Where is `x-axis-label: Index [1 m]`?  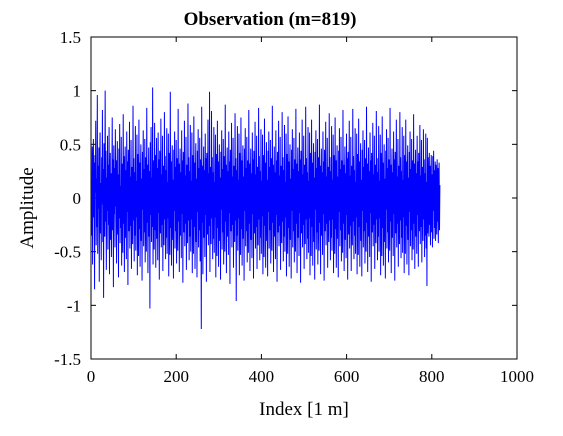 x-axis-label: Index [1 m] is located at coordinates (304, 409).